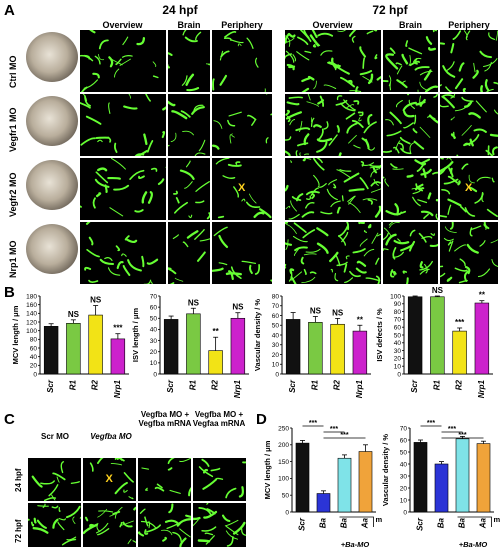  Describe the element at coordinates (31, 322) in the screenshot. I see `y-tick-label: 120` at that location.